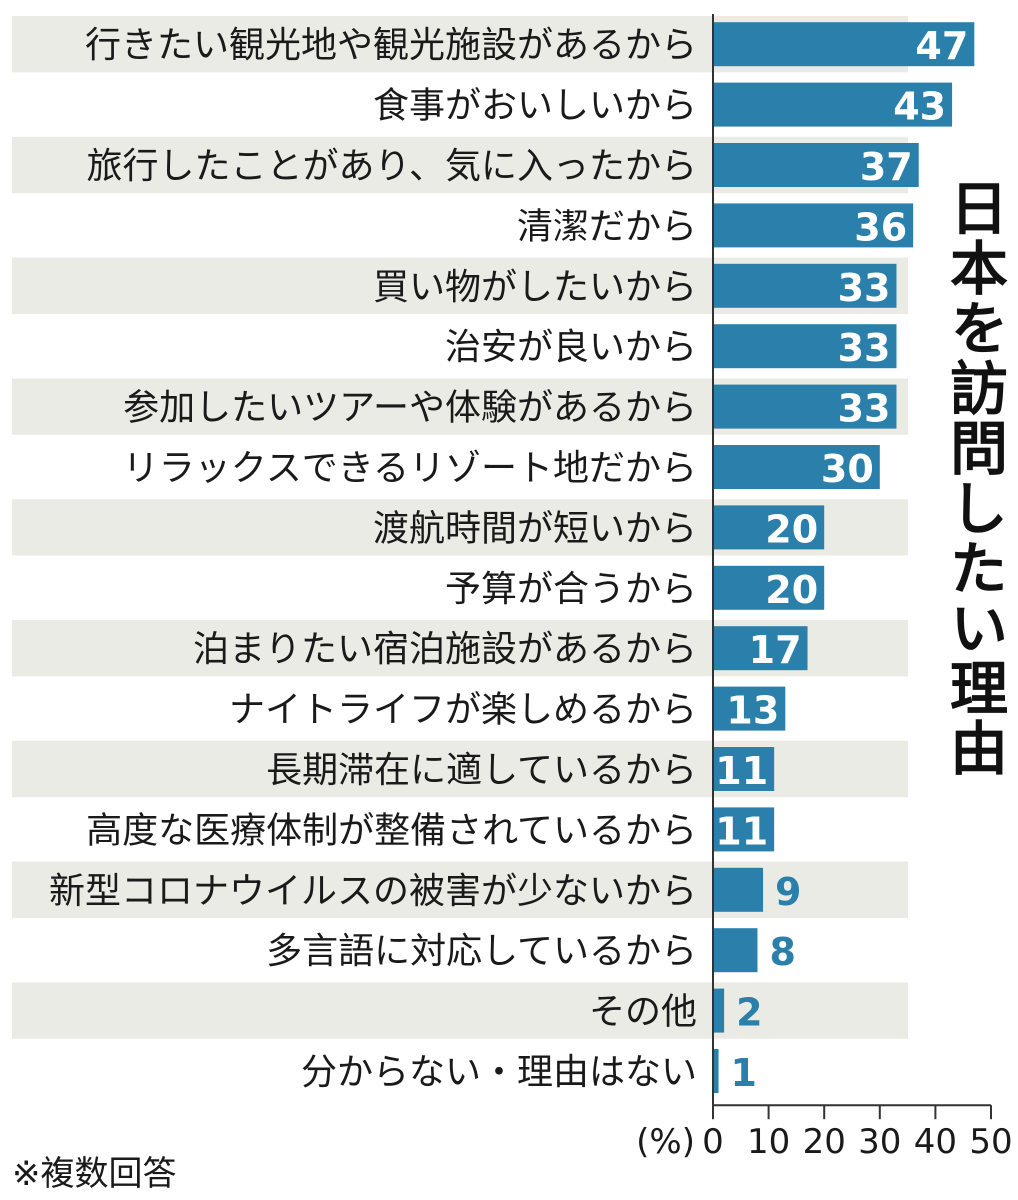 The width and height of the screenshot is (1018, 1200). Describe the element at coordinates (535, 287) in the screenshot. I see `category-label: 買い物がしたいから` at that location.